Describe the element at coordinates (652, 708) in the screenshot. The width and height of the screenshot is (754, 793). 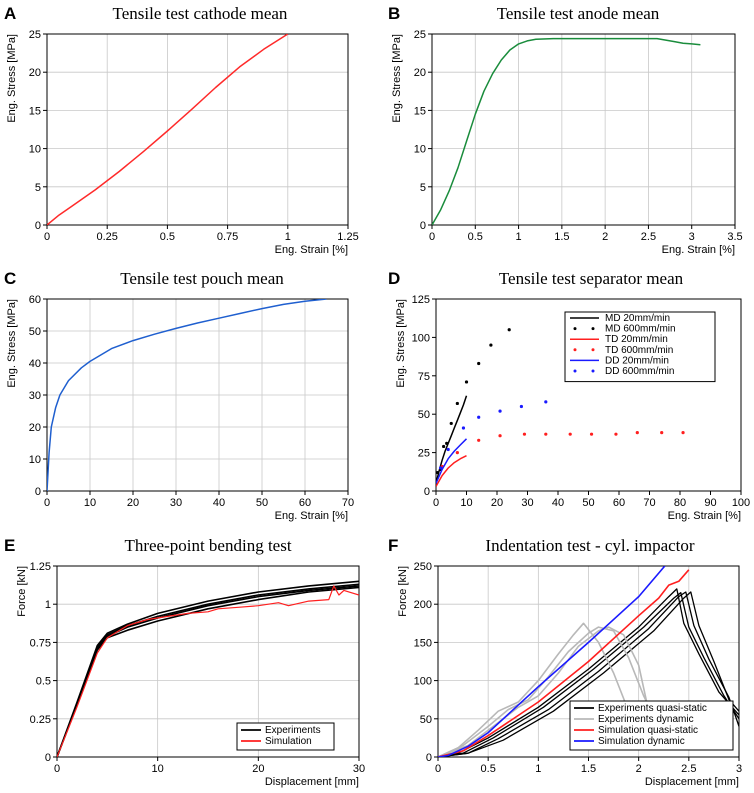
I see `legend-label: Experiments quasi-static` at that location.